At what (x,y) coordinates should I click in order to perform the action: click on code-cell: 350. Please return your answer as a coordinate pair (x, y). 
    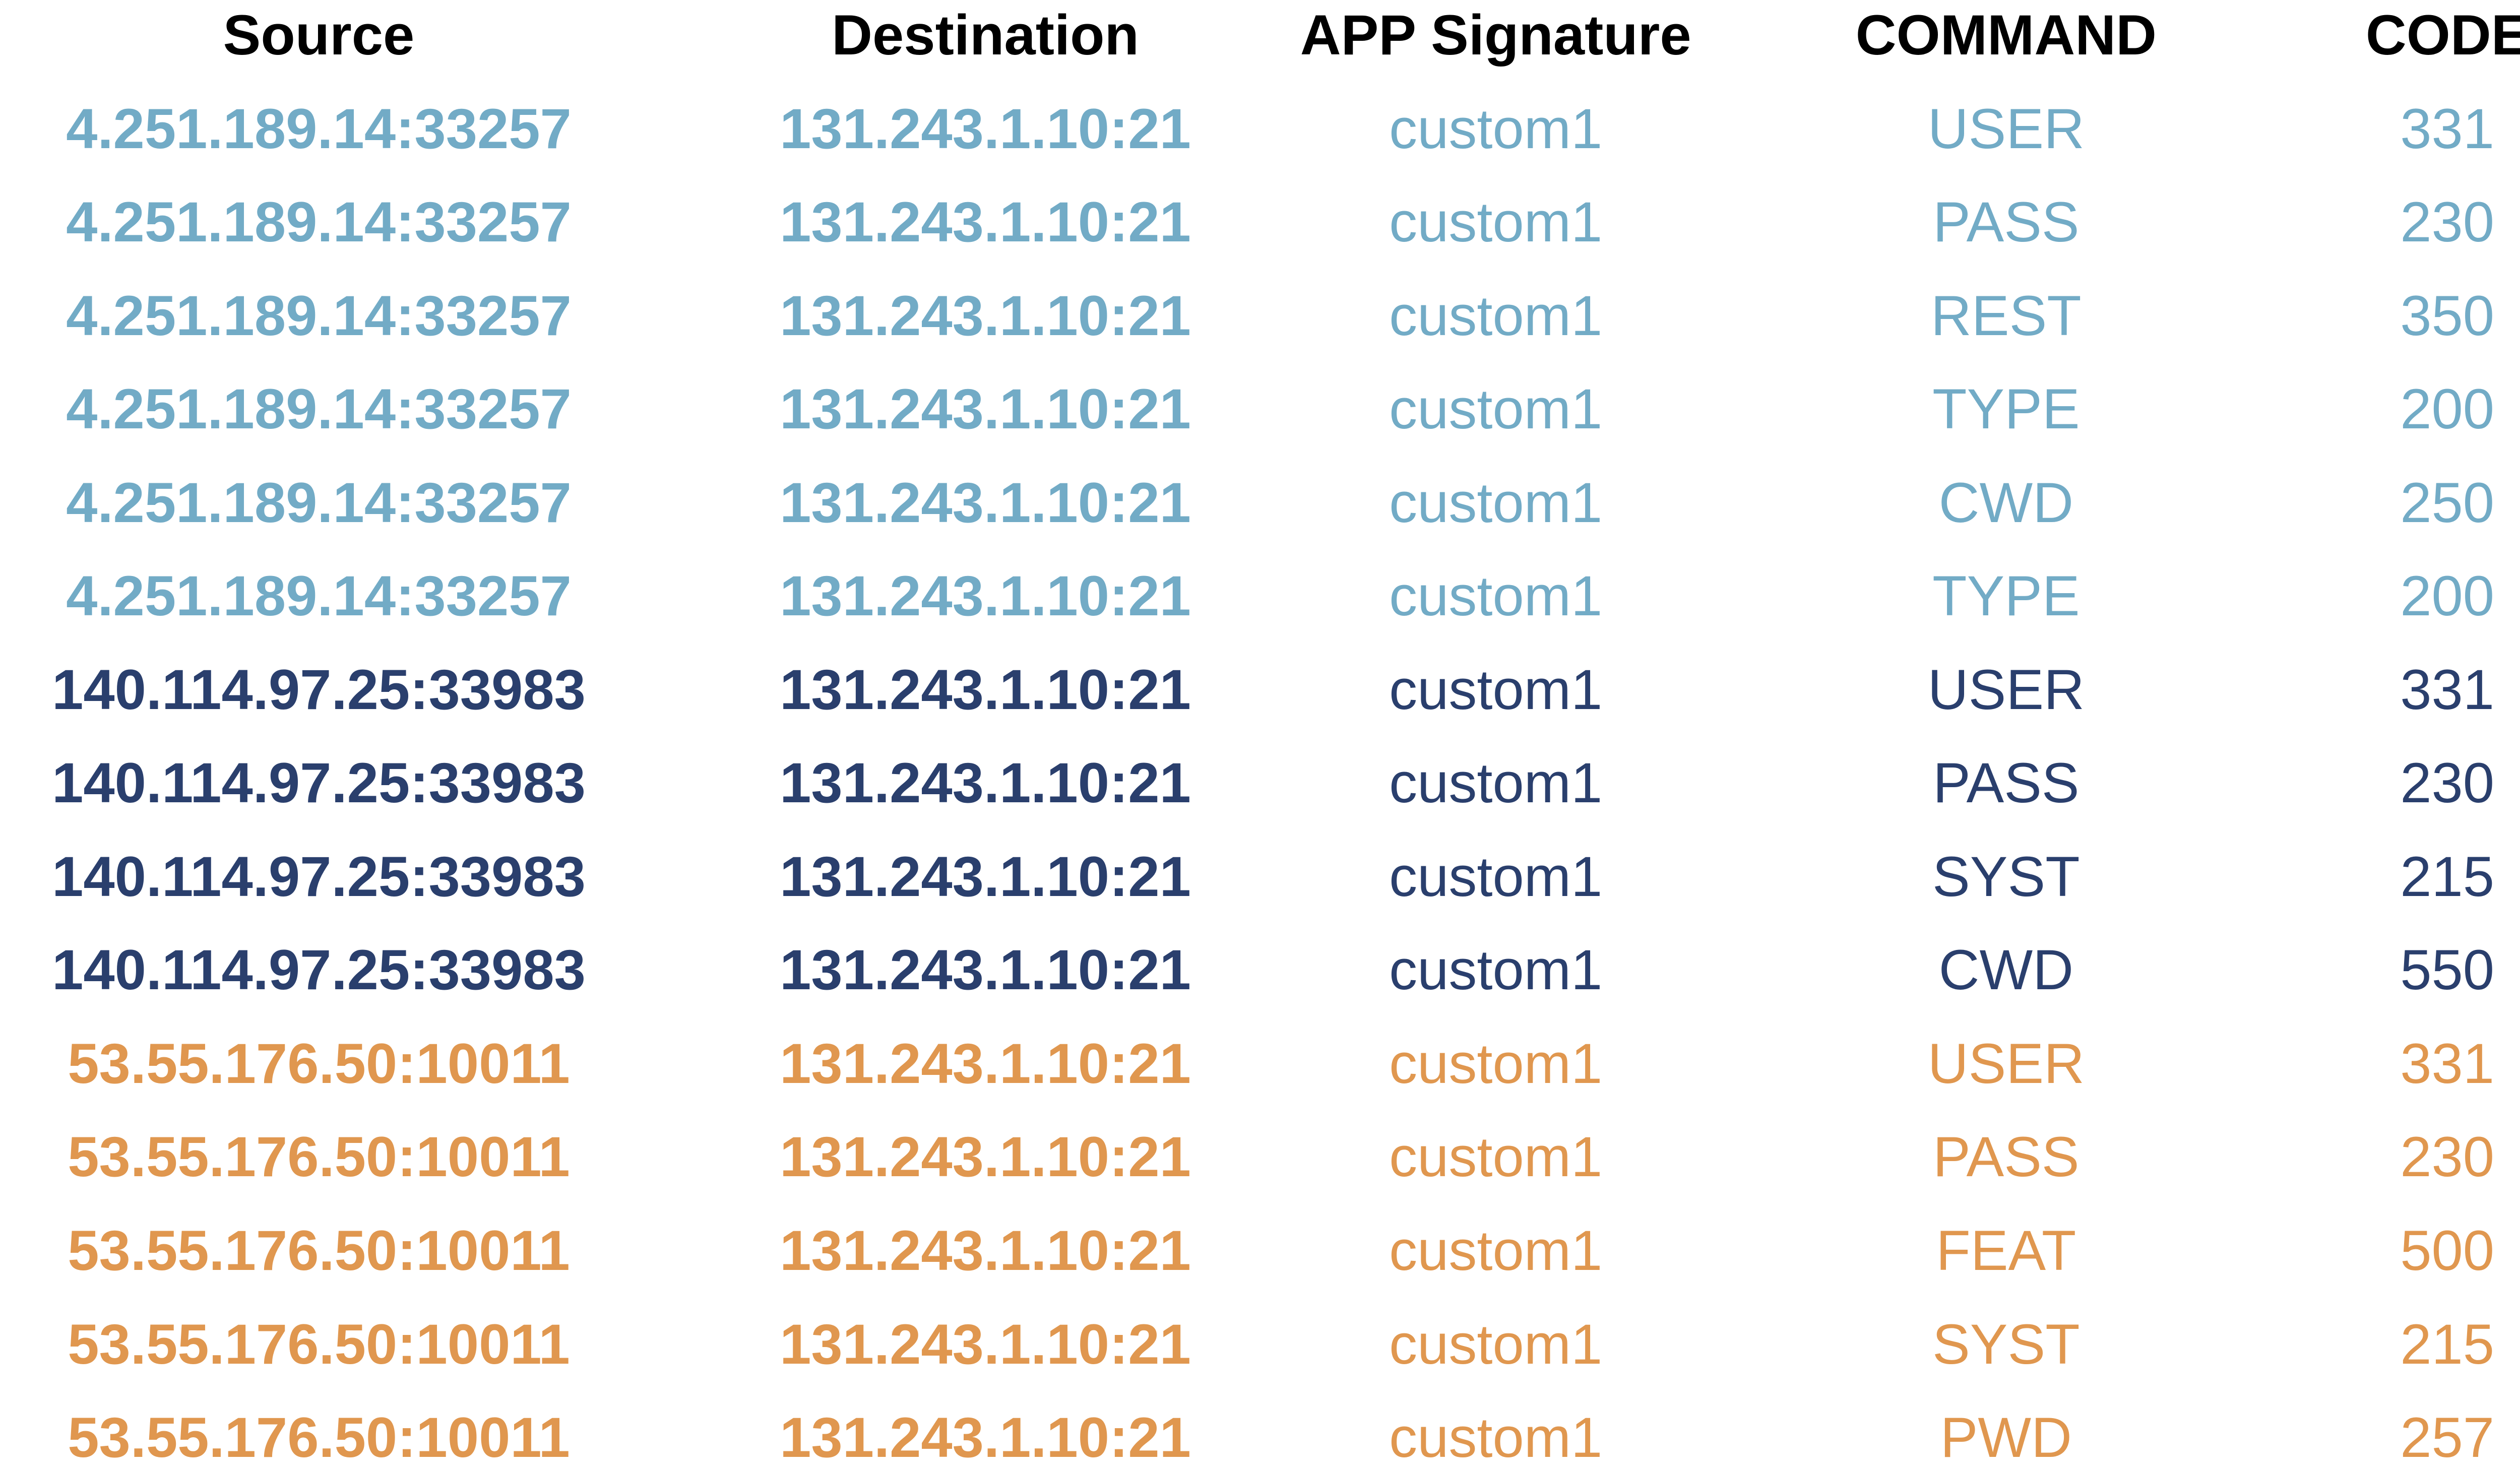
    Looking at the image, I should click on (2448, 315).